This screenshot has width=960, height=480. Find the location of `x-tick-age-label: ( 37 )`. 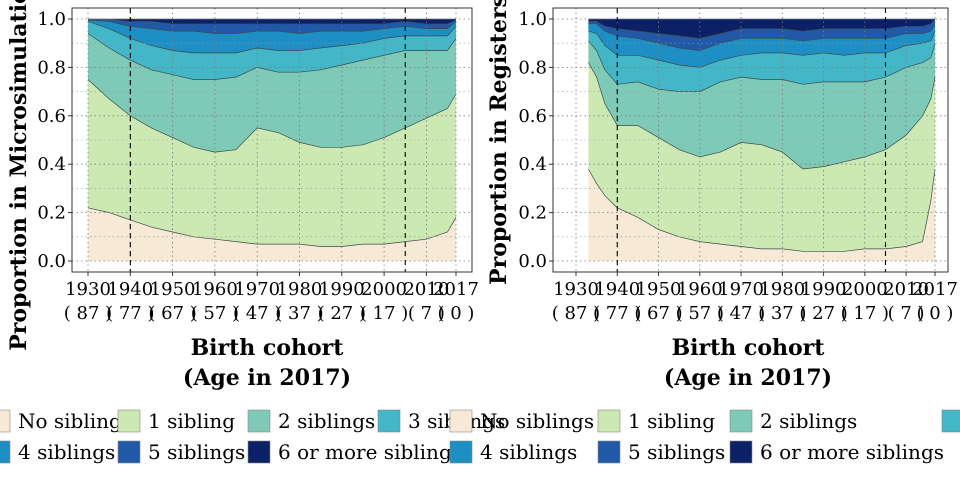

x-tick-age-label: ( 37 ) is located at coordinates (782, 313).